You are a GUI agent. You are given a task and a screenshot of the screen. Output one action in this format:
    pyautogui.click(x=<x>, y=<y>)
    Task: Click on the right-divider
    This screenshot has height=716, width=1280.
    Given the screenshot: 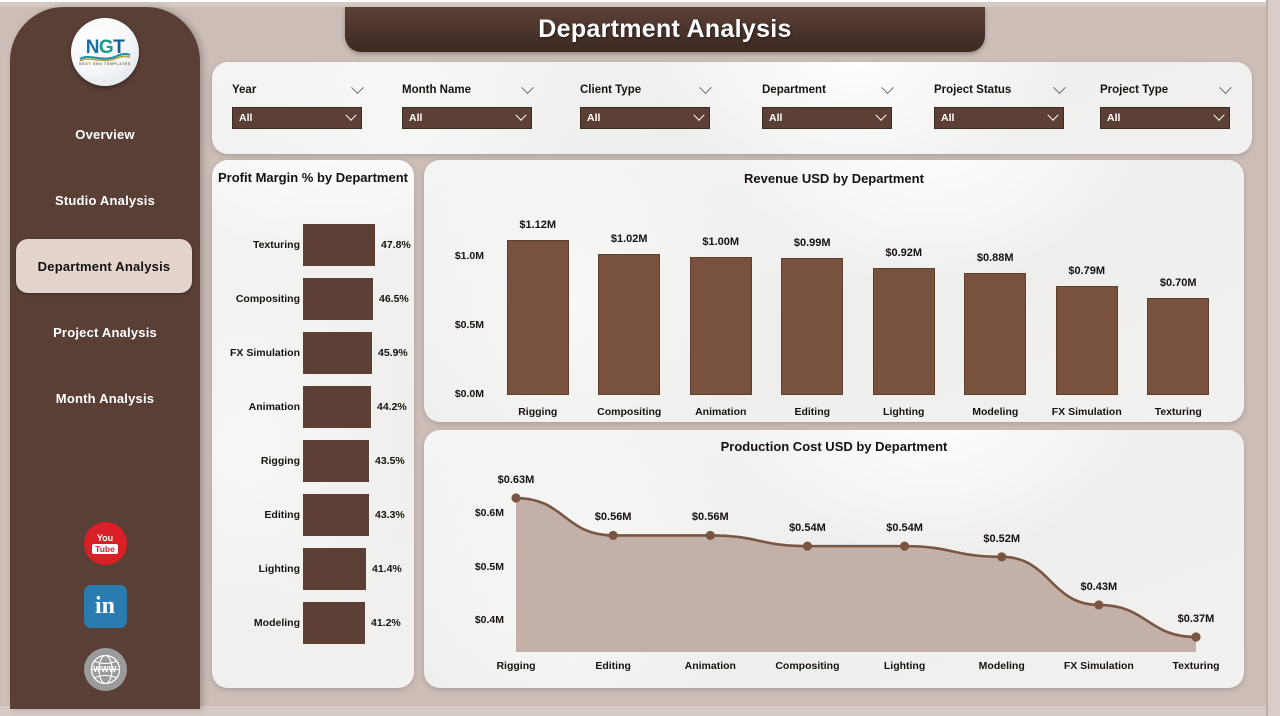 What is the action you would take?
    pyautogui.click(x=1267, y=358)
    